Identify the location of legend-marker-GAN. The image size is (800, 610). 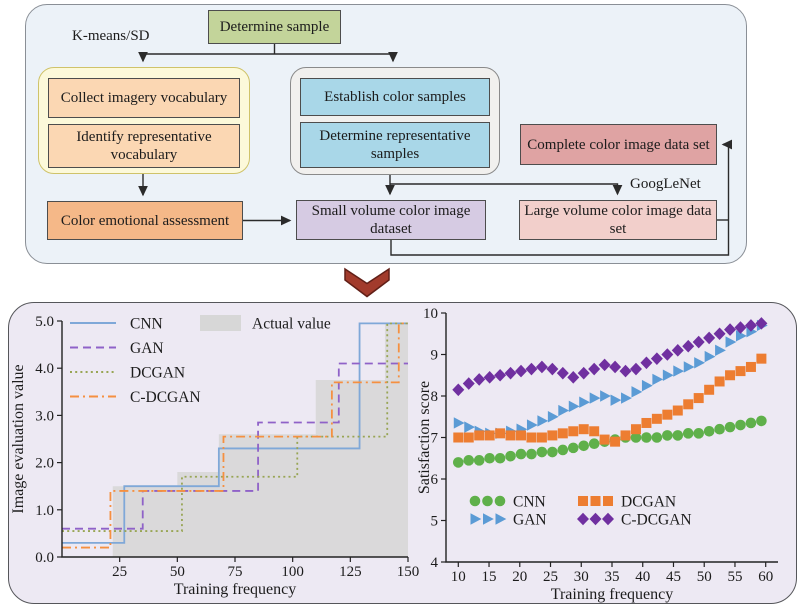
(476, 519).